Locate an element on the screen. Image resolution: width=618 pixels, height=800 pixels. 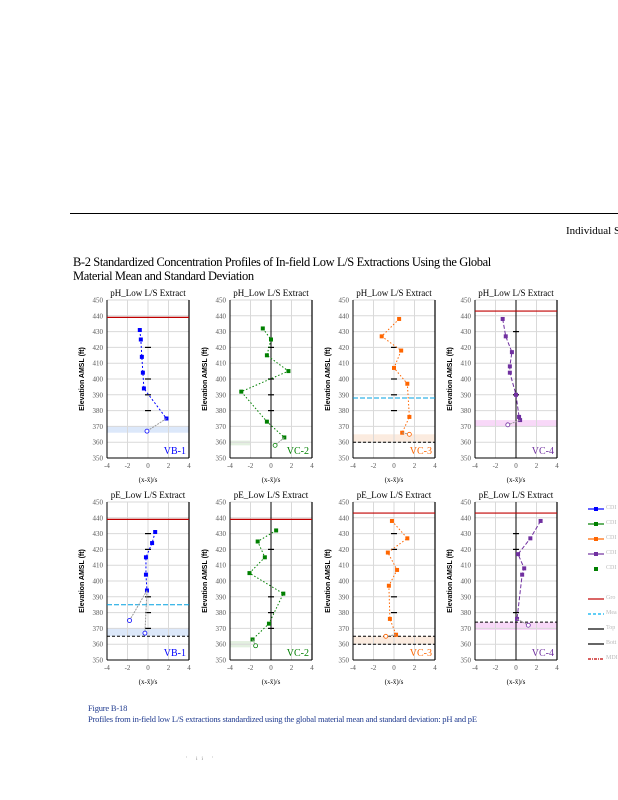
chart-title: pE_Low L/S Extract is located at coordinates (516, 495).